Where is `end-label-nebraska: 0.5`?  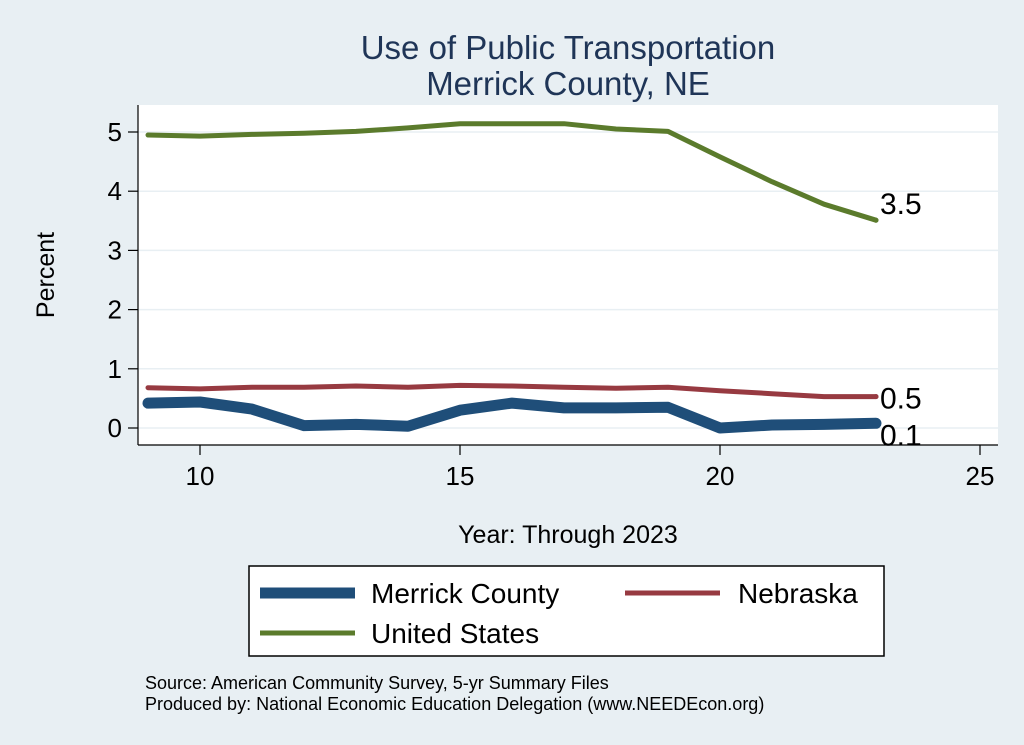
end-label-nebraska: 0.5 is located at coordinates (901, 399).